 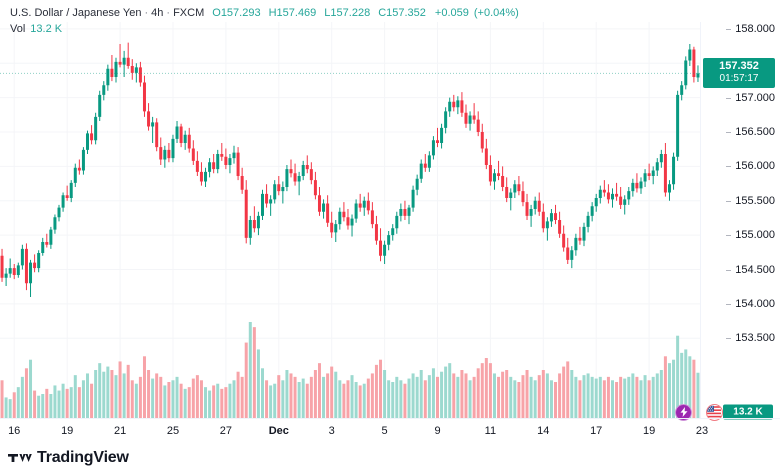 I want to click on high-value: 157.469, so click(x=296, y=13).